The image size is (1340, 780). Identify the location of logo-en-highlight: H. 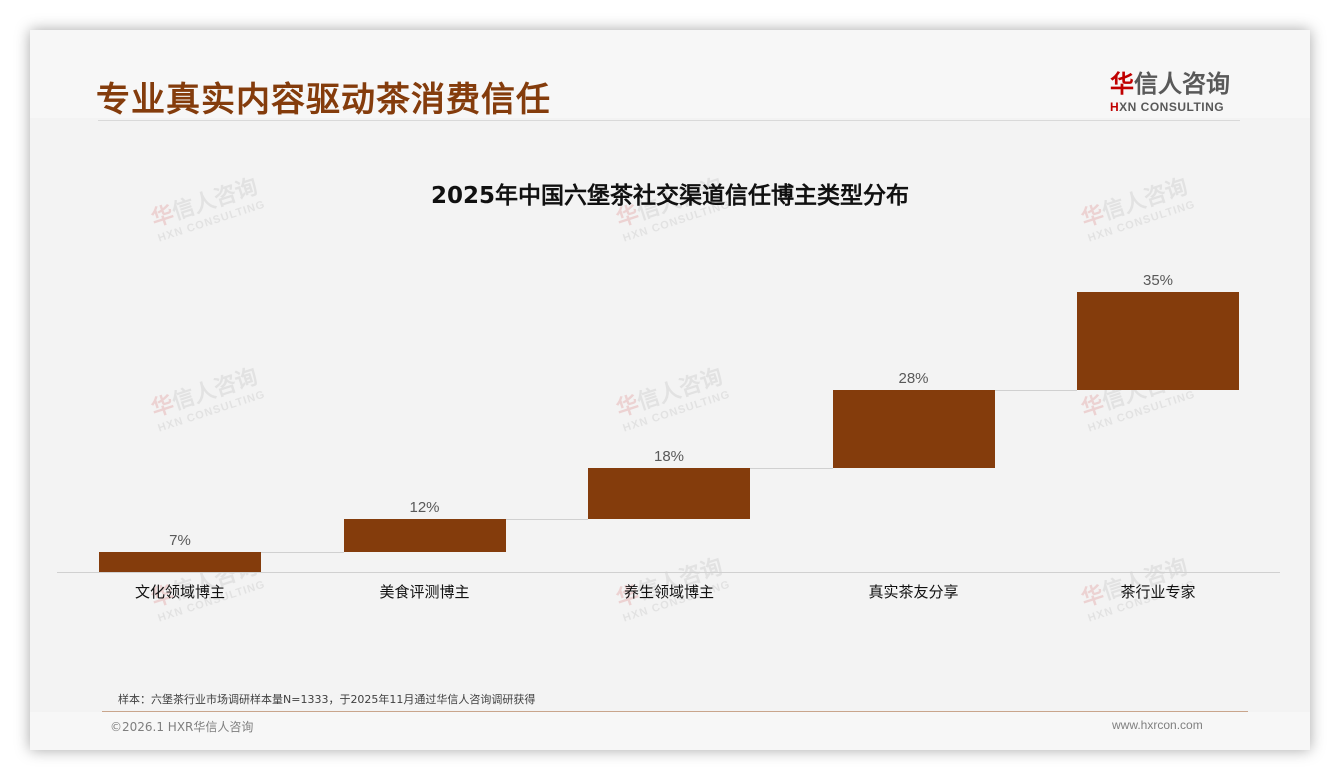
(1115, 107).